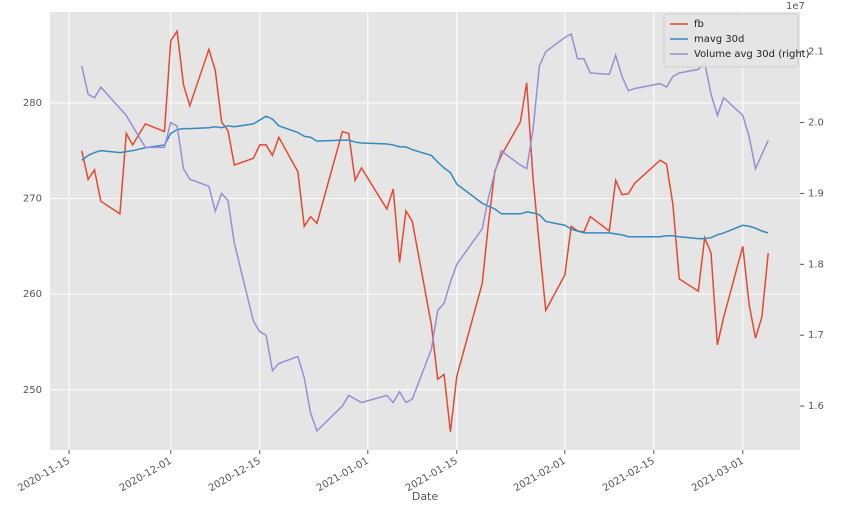 Image resolution: width=856 pixels, height=506 pixels. What do you see at coordinates (146, 475) in the screenshot?
I see `x-tick-label: 2020-12-01` at bounding box center [146, 475].